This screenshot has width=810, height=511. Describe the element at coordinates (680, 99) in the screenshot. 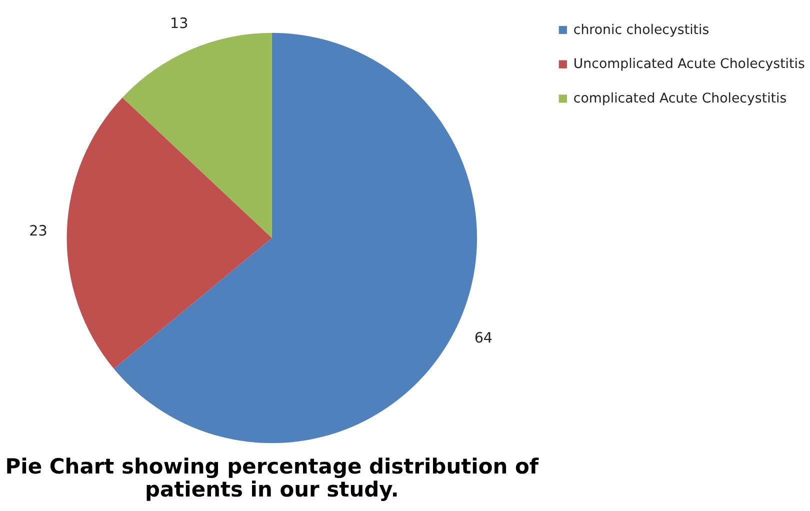

I see `legend-label: complicated Acute Cholecystitis` at that location.